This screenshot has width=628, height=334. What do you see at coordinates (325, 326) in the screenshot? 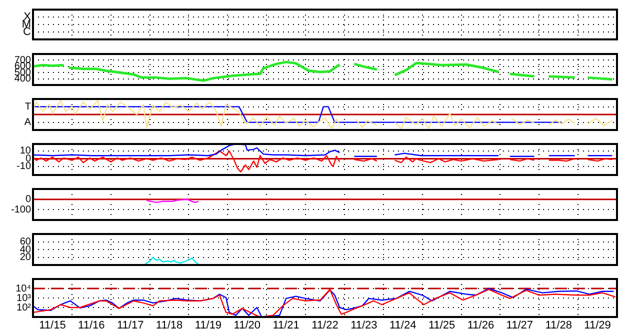
I see `x-tick-label: 11/22` at bounding box center [325, 326].